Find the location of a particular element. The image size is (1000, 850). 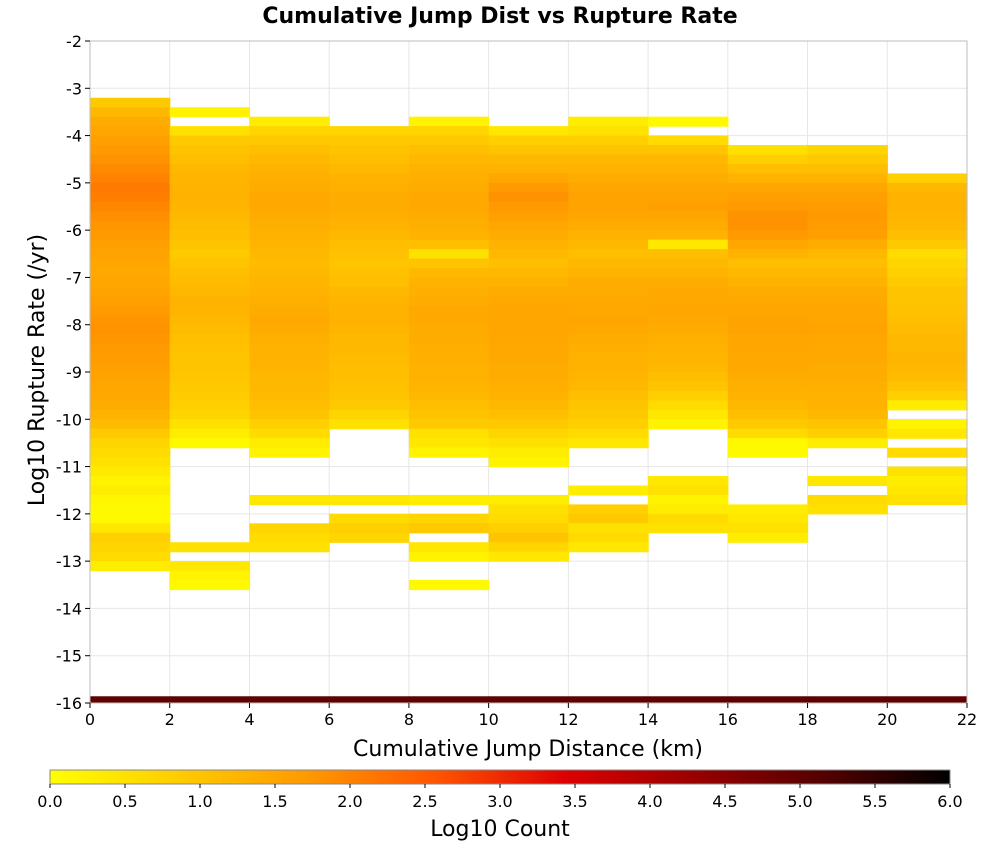

colorbar-tick-label: 0.0 is located at coordinates (49, 801).